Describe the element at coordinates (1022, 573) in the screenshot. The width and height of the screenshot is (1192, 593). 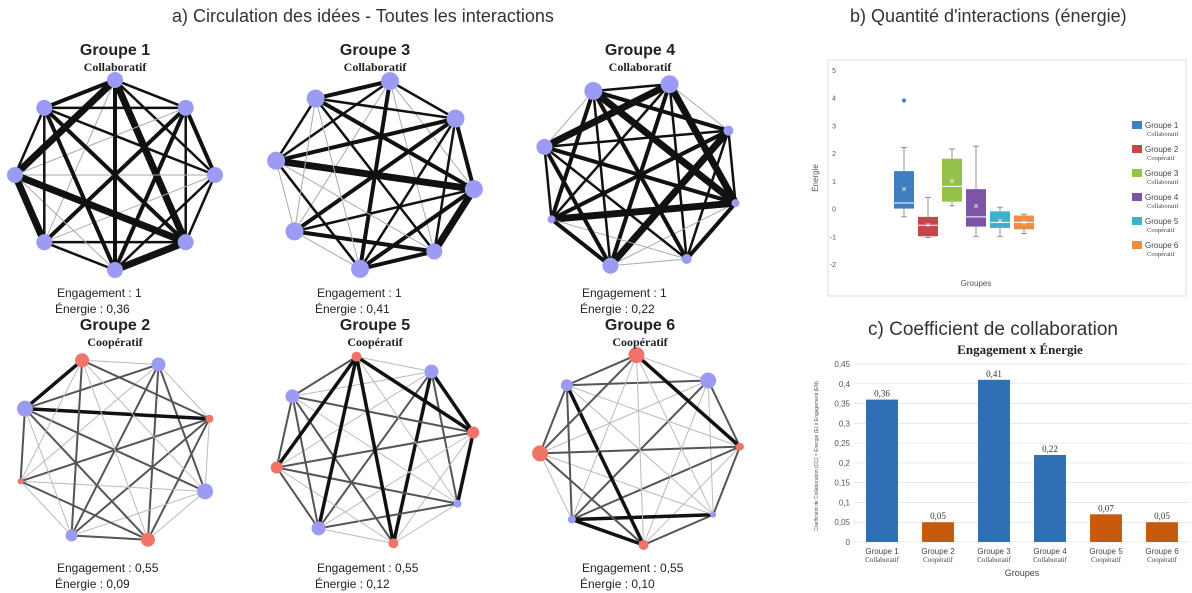
I see `x-axis-label: Groupes` at that location.